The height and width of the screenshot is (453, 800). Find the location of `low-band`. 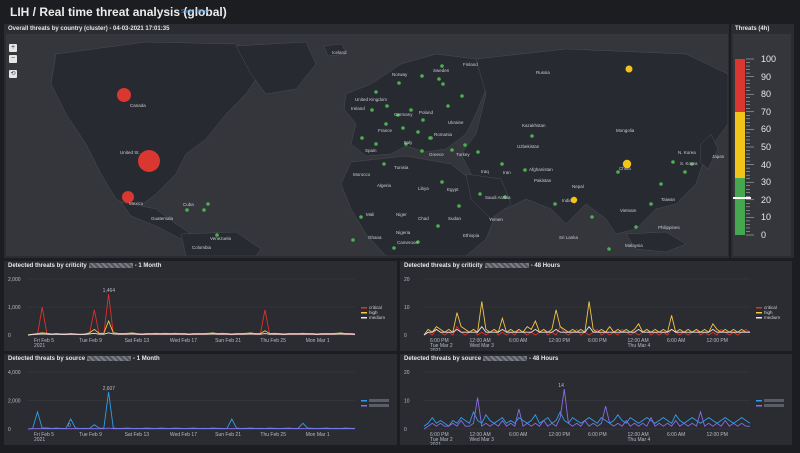

low-band is located at coordinates (740, 206).